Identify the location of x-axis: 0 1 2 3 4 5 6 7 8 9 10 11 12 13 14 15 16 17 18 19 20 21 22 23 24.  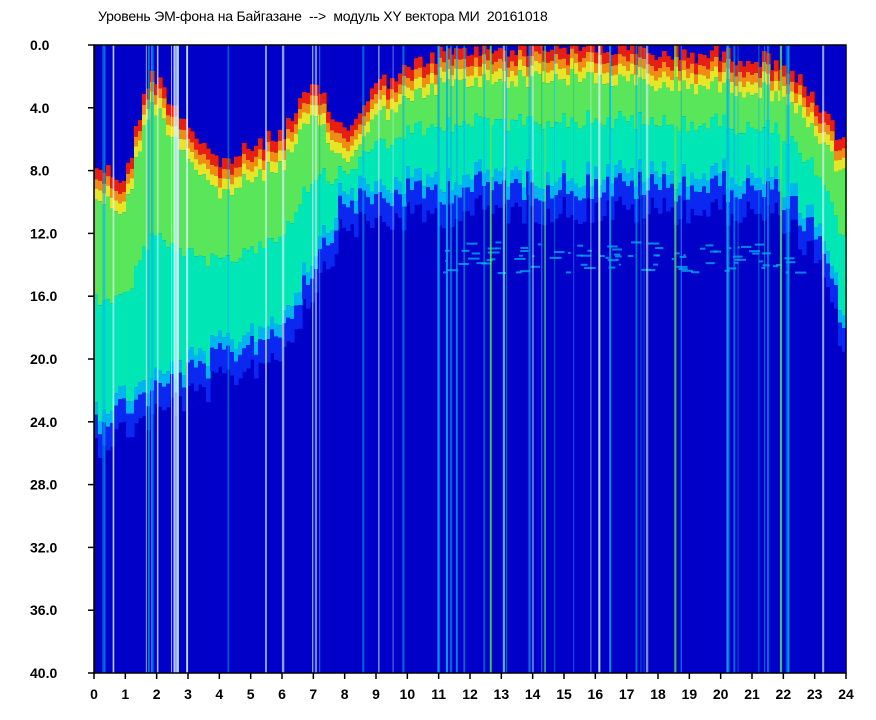
(472, 687).